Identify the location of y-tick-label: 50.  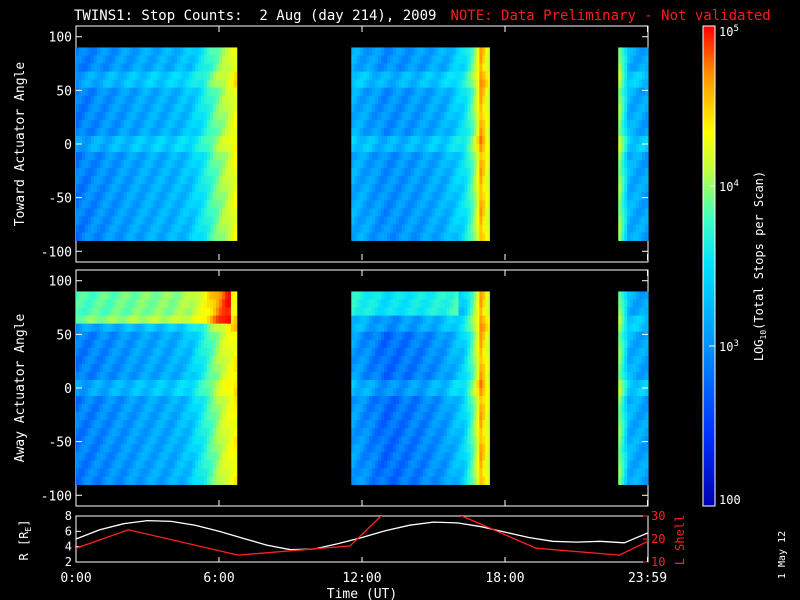
(64, 91).